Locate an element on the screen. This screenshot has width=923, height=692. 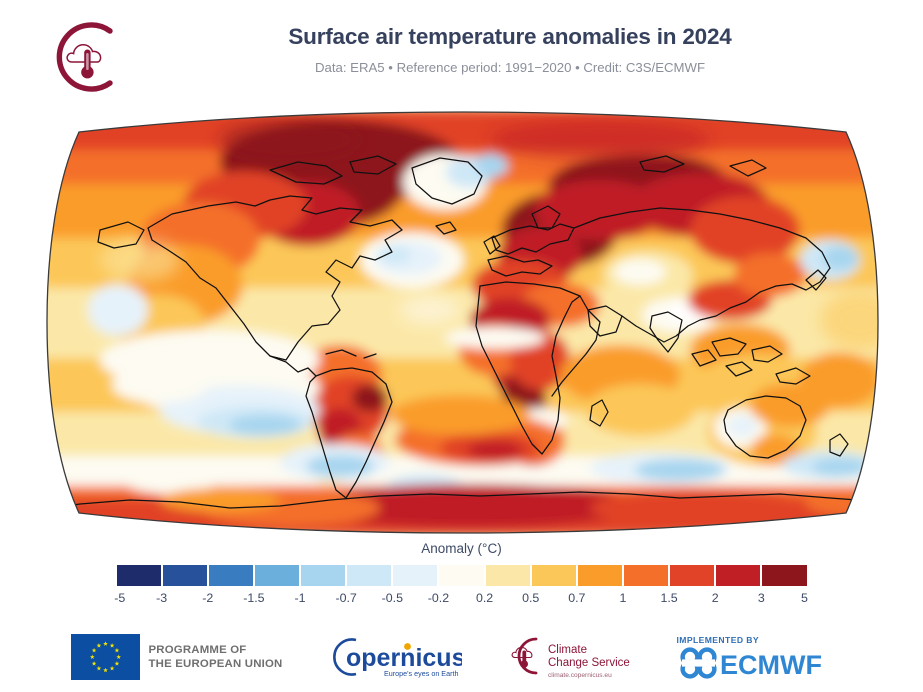
c3s-line-1: Climate is located at coordinates (567, 650).